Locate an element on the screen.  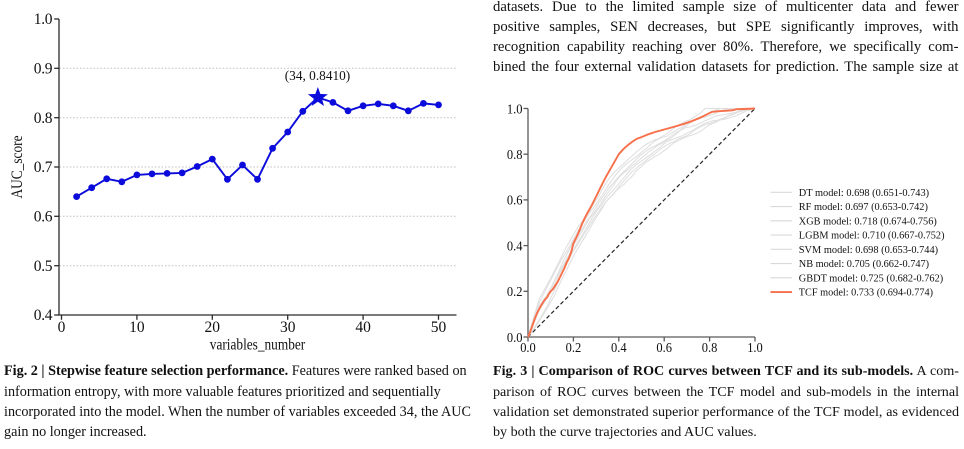
svg-text: 0.7 is located at coordinates (43, 167).